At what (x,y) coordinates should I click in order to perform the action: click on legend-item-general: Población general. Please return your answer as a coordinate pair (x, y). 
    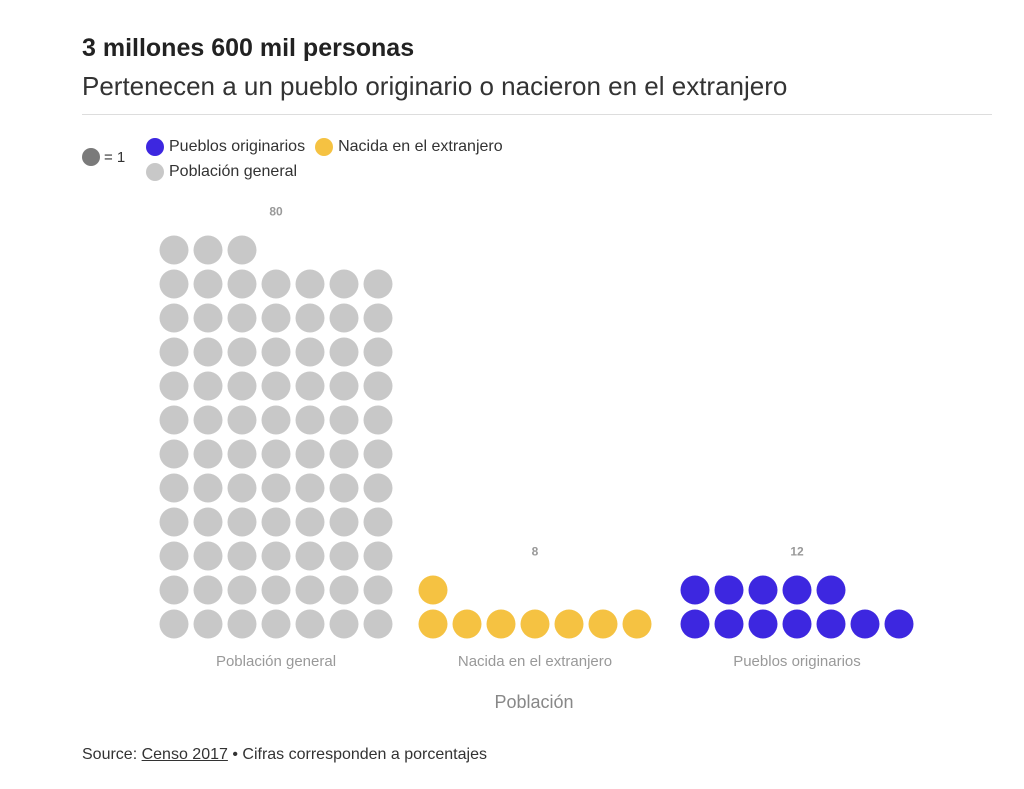
    Looking at the image, I should click on (221, 171).